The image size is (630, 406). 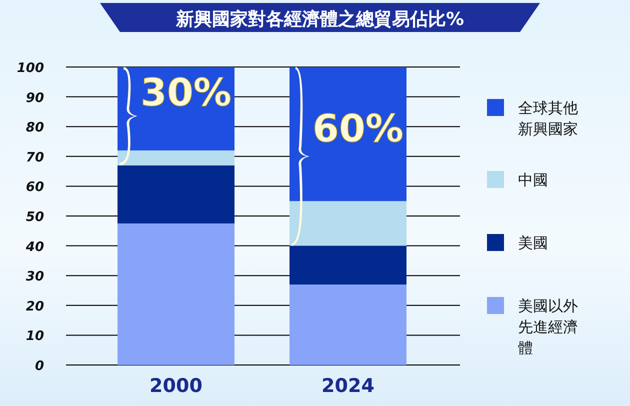 What do you see at coordinates (548, 118) in the screenshot?
I see `legend-label: 全球其他新興國家` at bounding box center [548, 118].